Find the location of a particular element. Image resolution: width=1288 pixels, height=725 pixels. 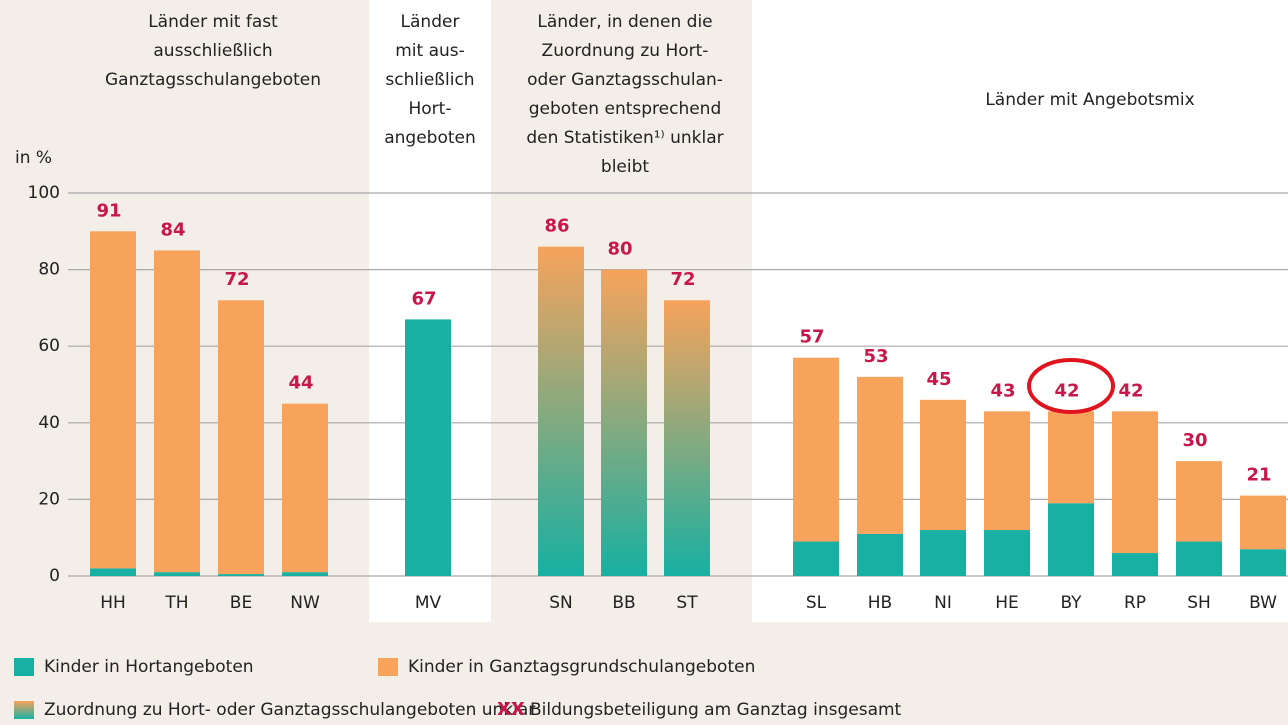

group-header: Hort- is located at coordinates (430, 109).